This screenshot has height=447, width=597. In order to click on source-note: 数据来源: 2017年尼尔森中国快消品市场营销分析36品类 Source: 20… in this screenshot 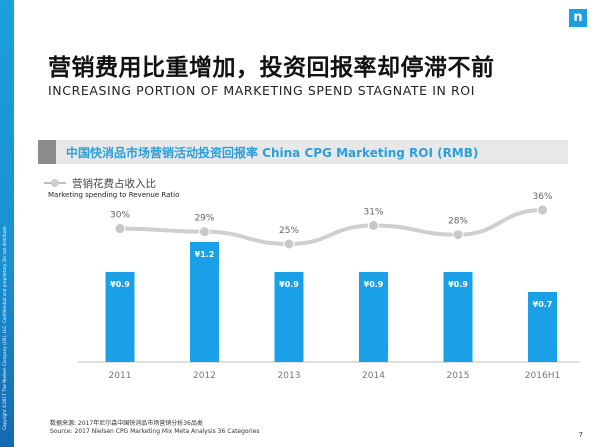, I will do `click(155, 428)`.